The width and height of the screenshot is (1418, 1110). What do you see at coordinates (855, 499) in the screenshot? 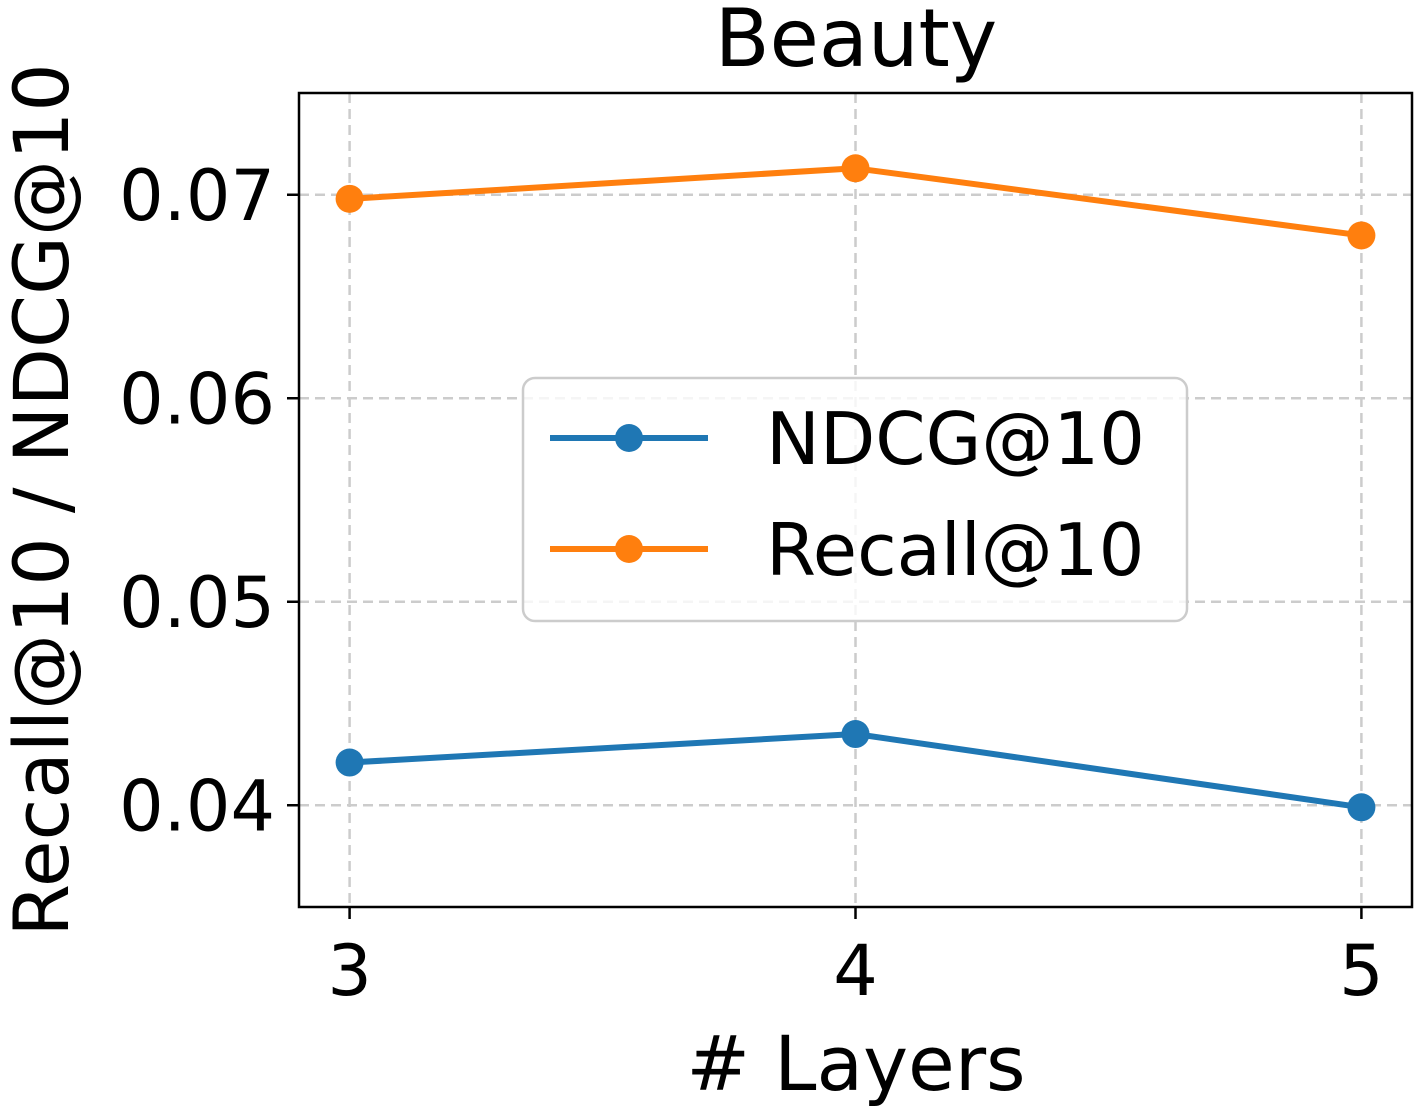
I see `legend: NDCG@10 Recall@10` at bounding box center [855, 499].